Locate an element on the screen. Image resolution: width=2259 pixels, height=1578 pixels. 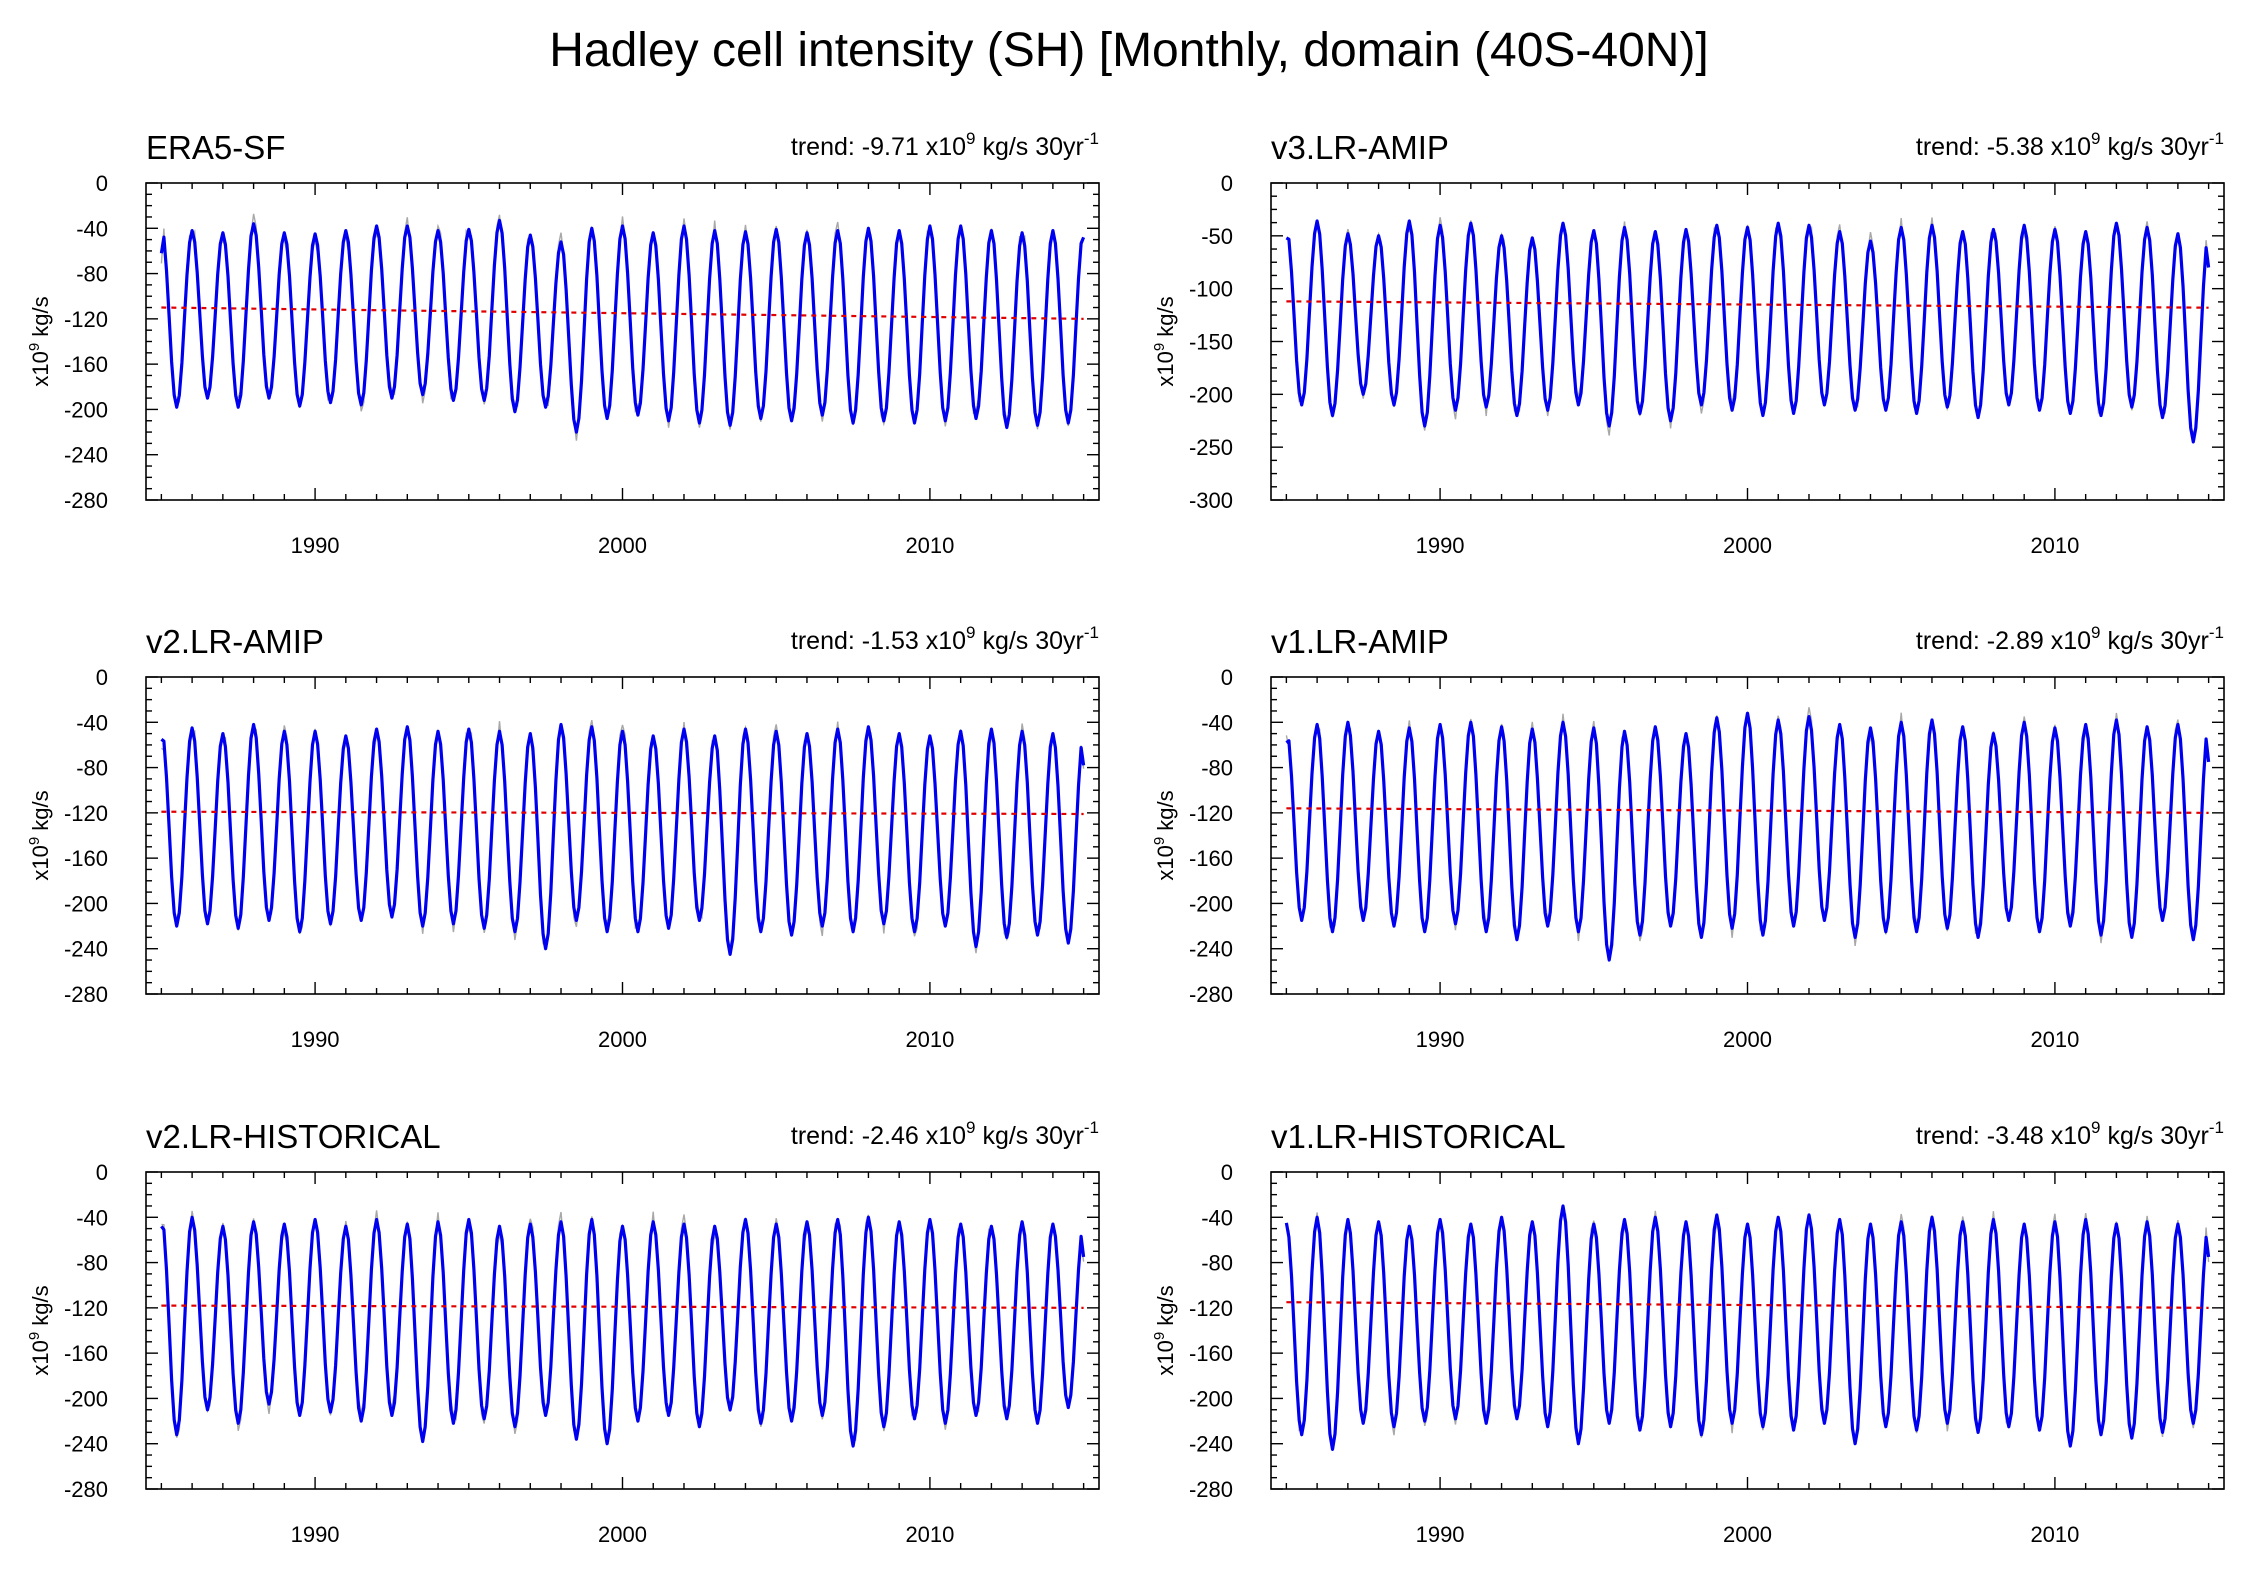
trend-value: -5.38 is located at coordinates (2015, 147).